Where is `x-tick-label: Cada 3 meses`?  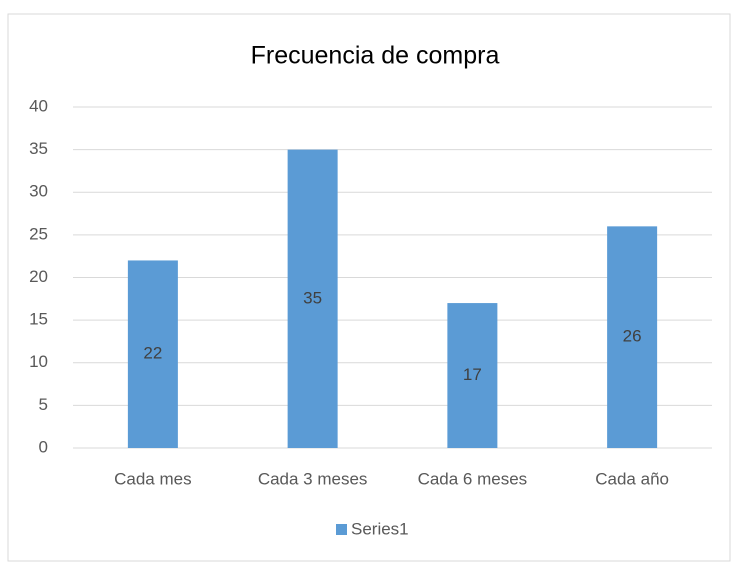
x-tick-label: Cada 3 meses is located at coordinates (313, 478).